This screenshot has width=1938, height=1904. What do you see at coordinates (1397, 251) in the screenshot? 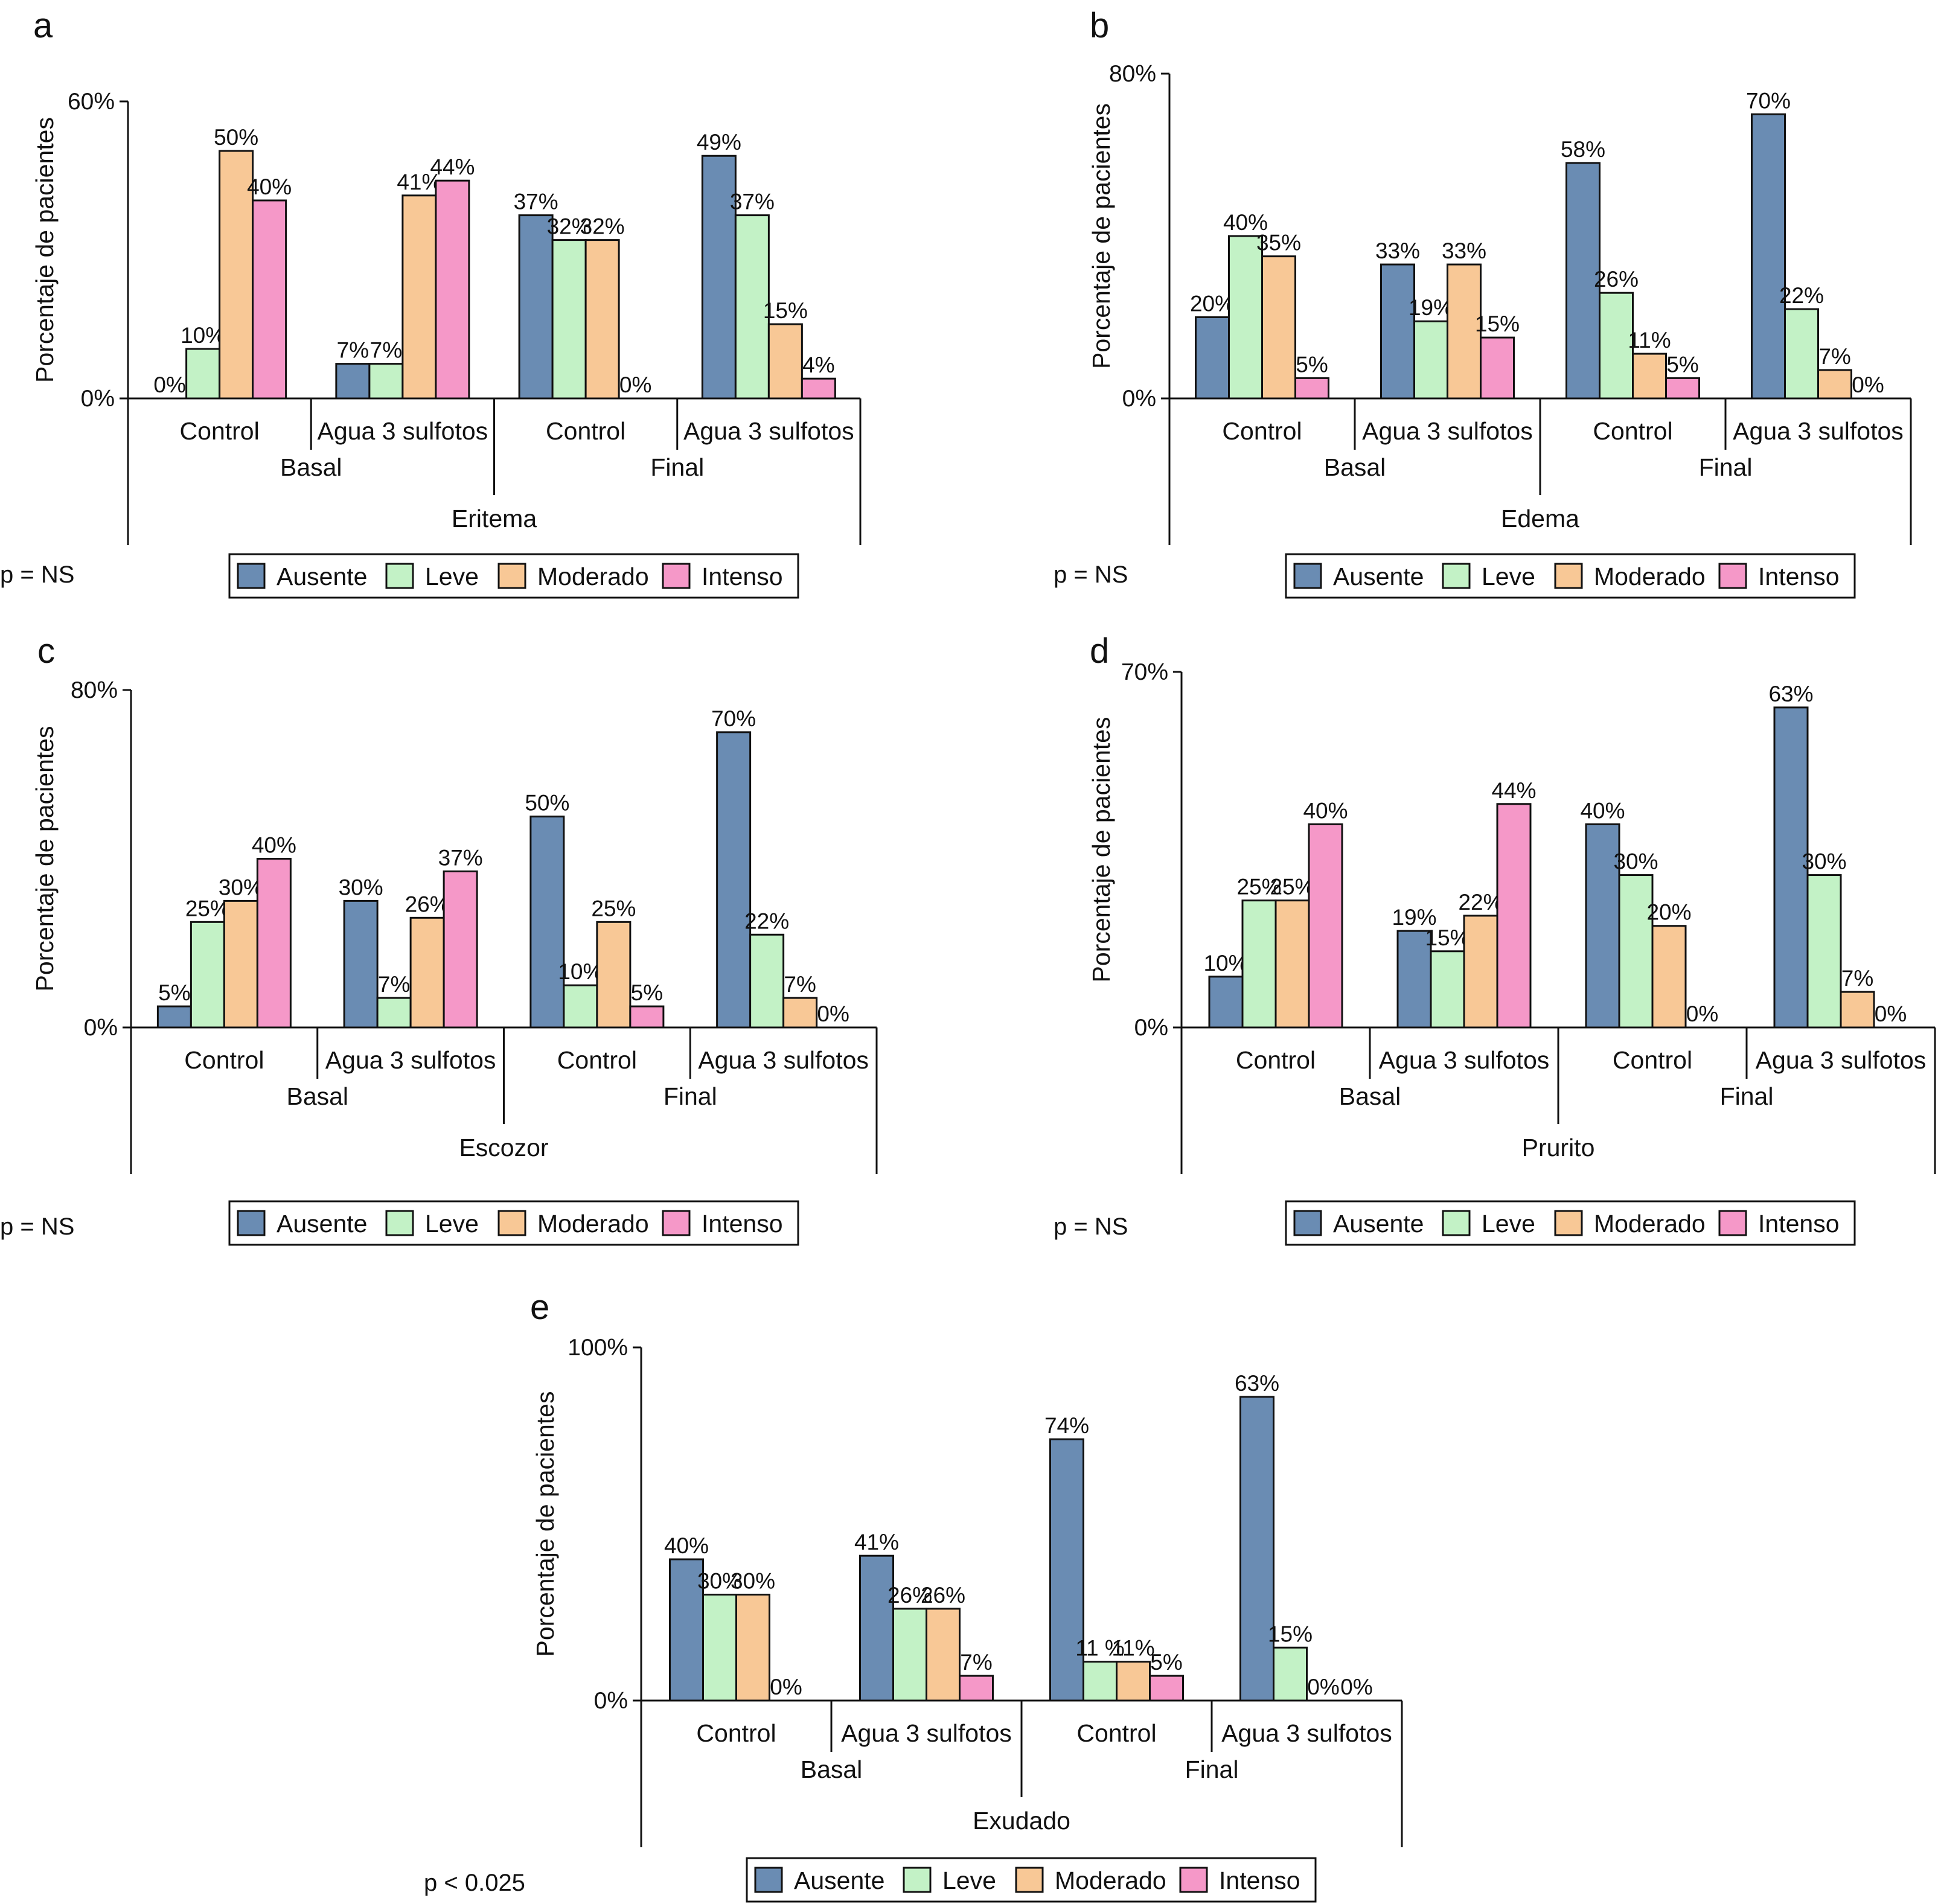
I see `bar-value-label: 33%` at bounding box center [1397, 251].